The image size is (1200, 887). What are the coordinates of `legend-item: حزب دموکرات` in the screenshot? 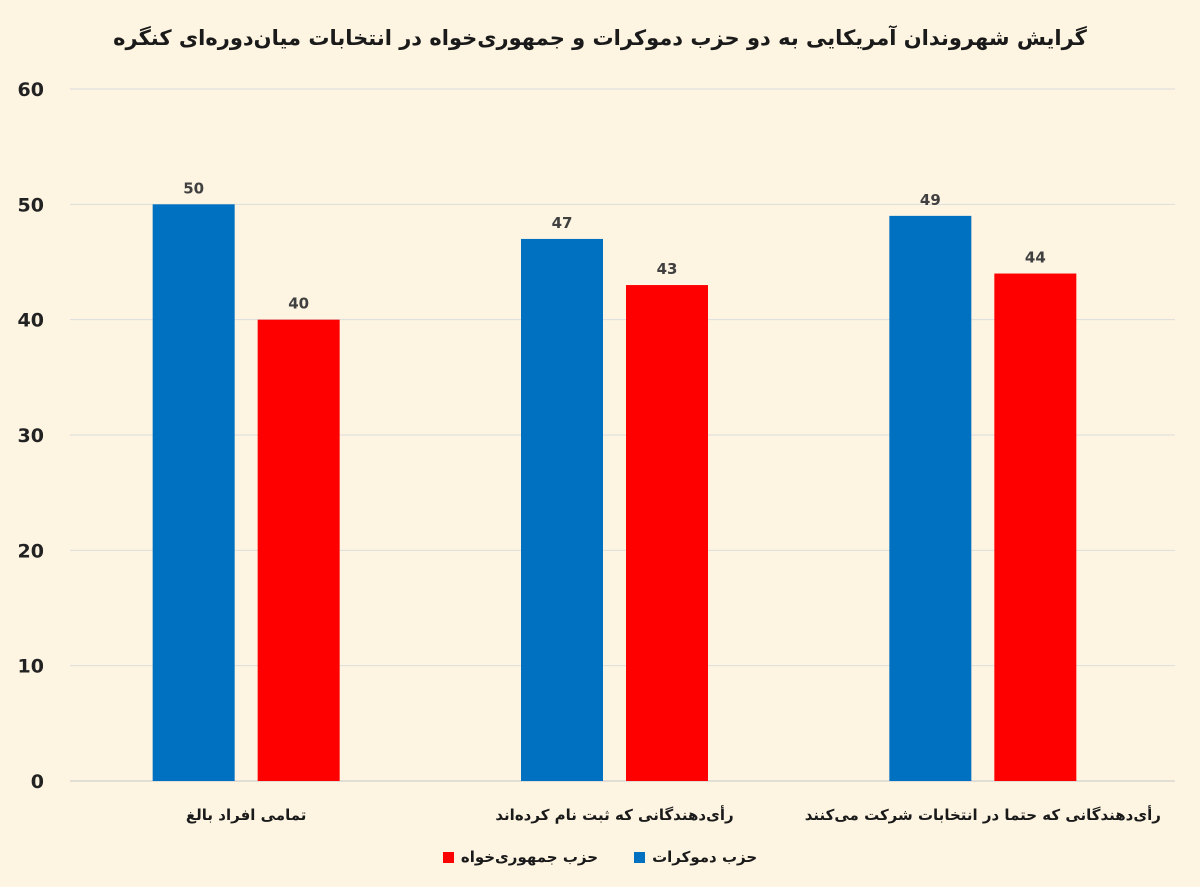 It's located at (695, 857).